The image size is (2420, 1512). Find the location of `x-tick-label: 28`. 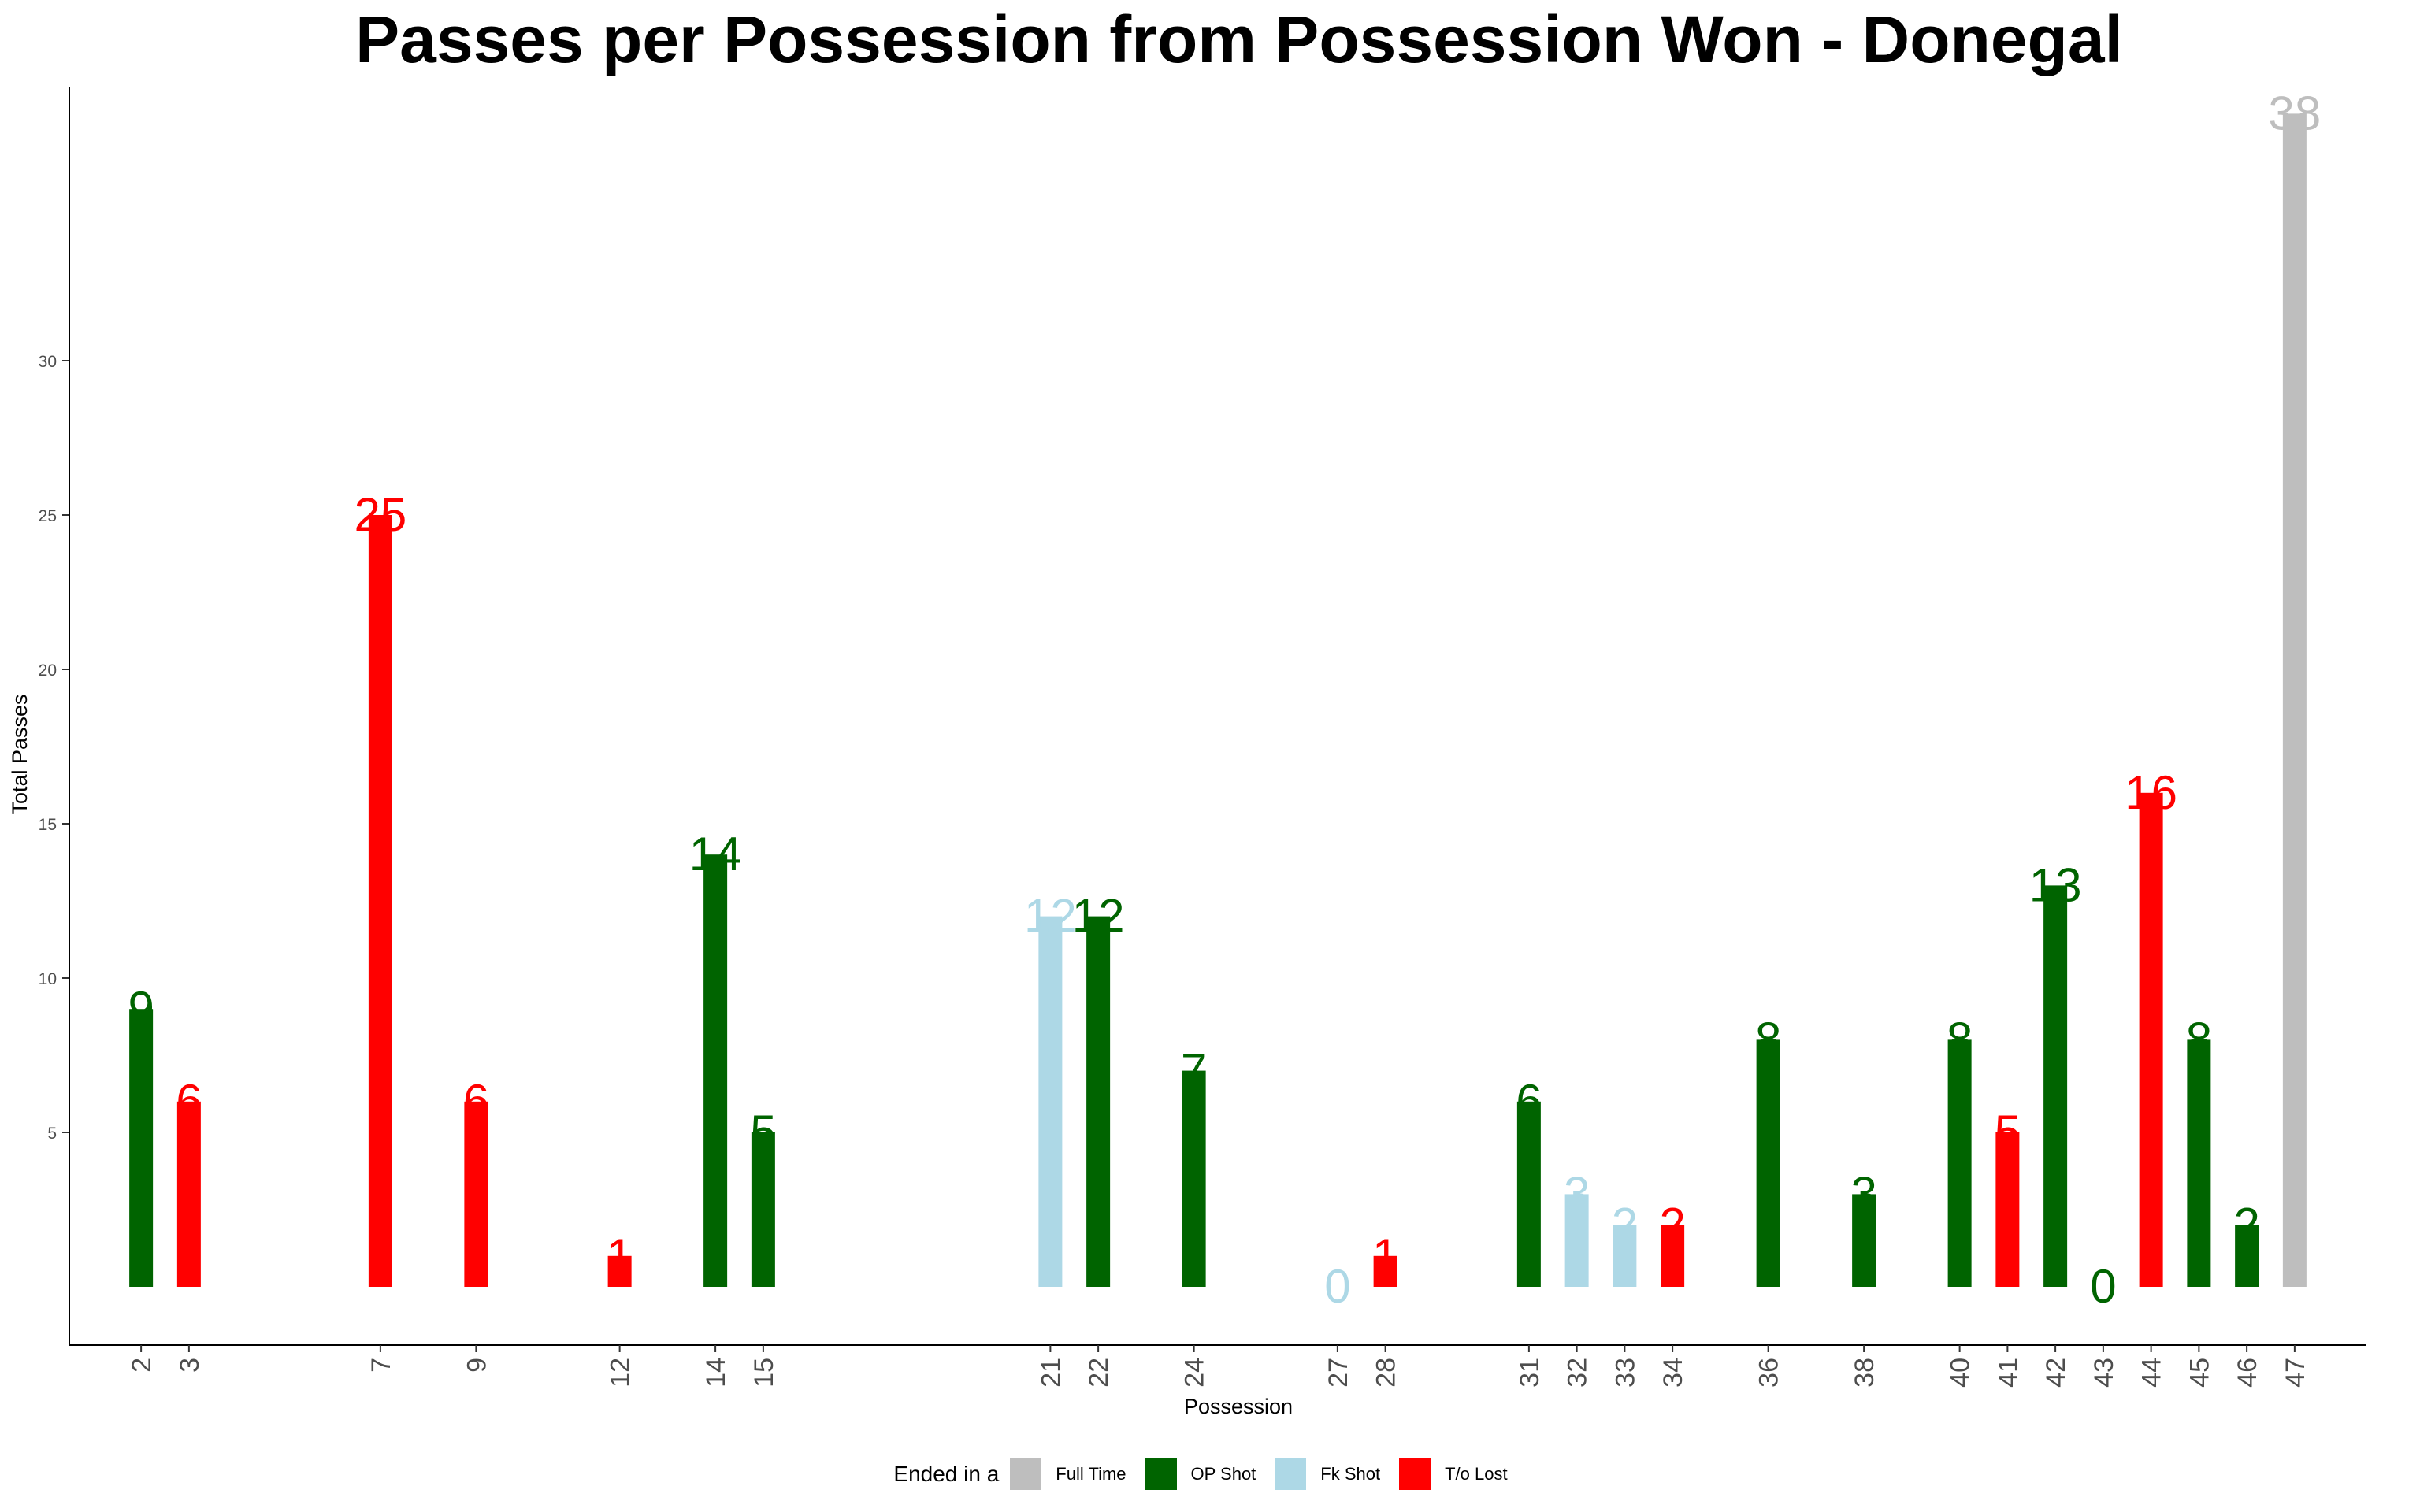

x-tick-label: 28 is located at coordinates (1386, 1373).